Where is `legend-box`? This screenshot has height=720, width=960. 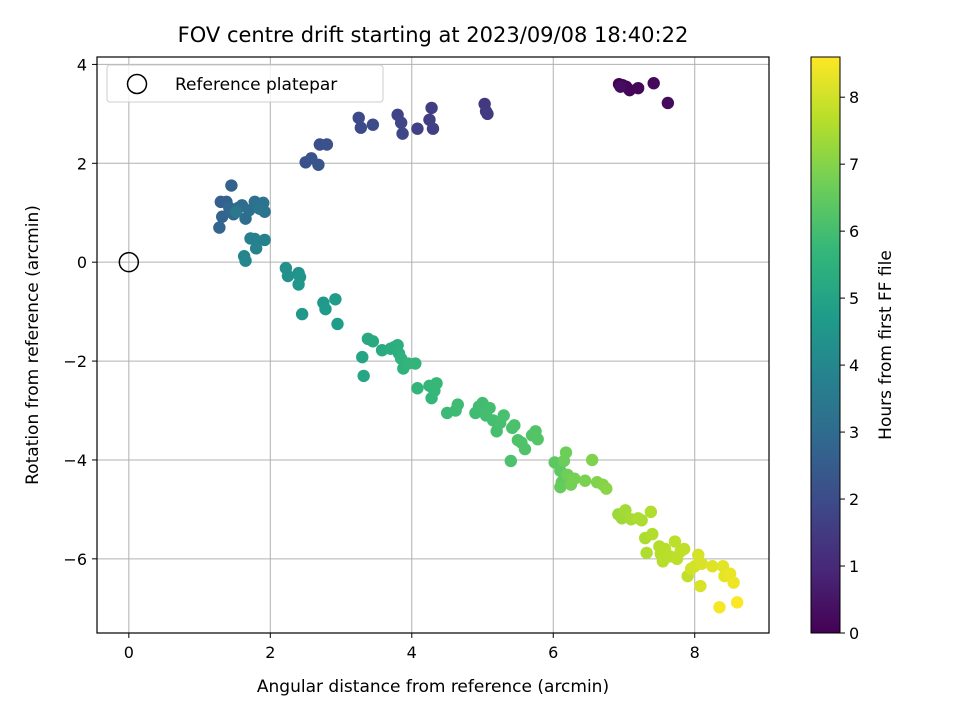
legend-box is located at coordinates (245, 83).